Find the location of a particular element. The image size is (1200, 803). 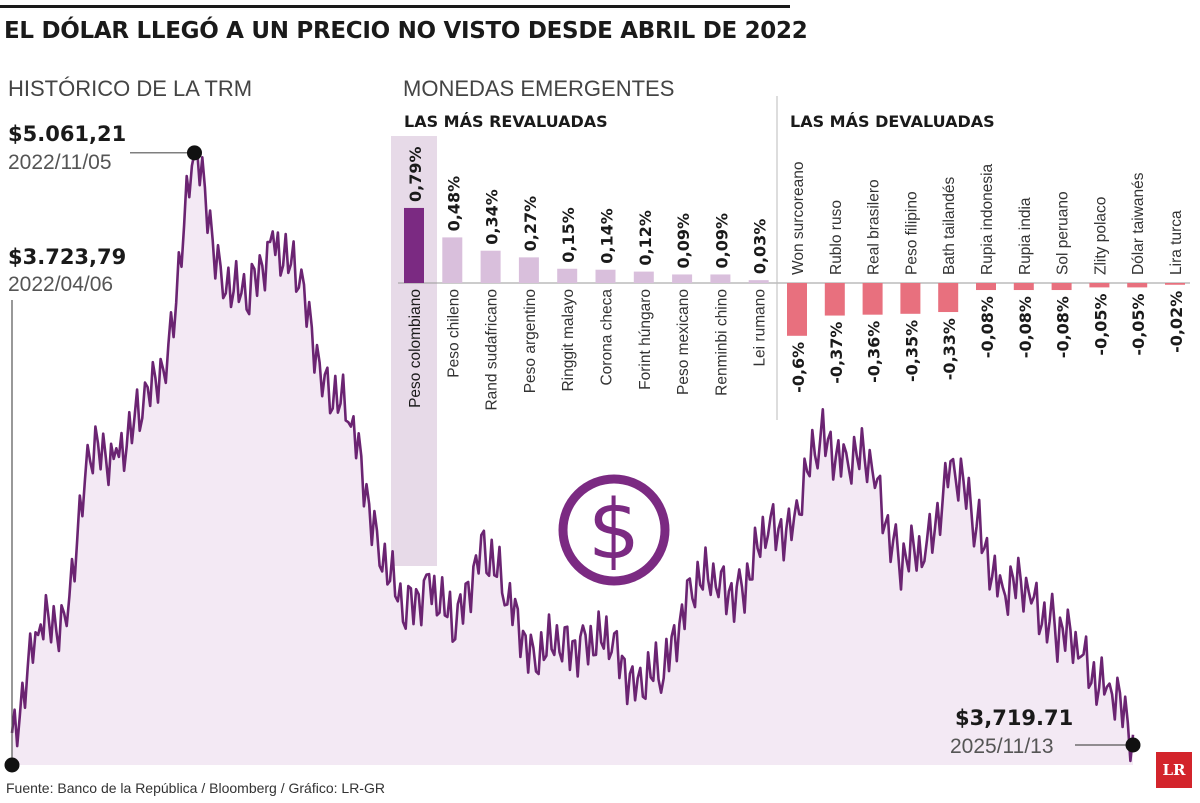

max-date: 2022/11/05 is located at coordinates (60, 162).